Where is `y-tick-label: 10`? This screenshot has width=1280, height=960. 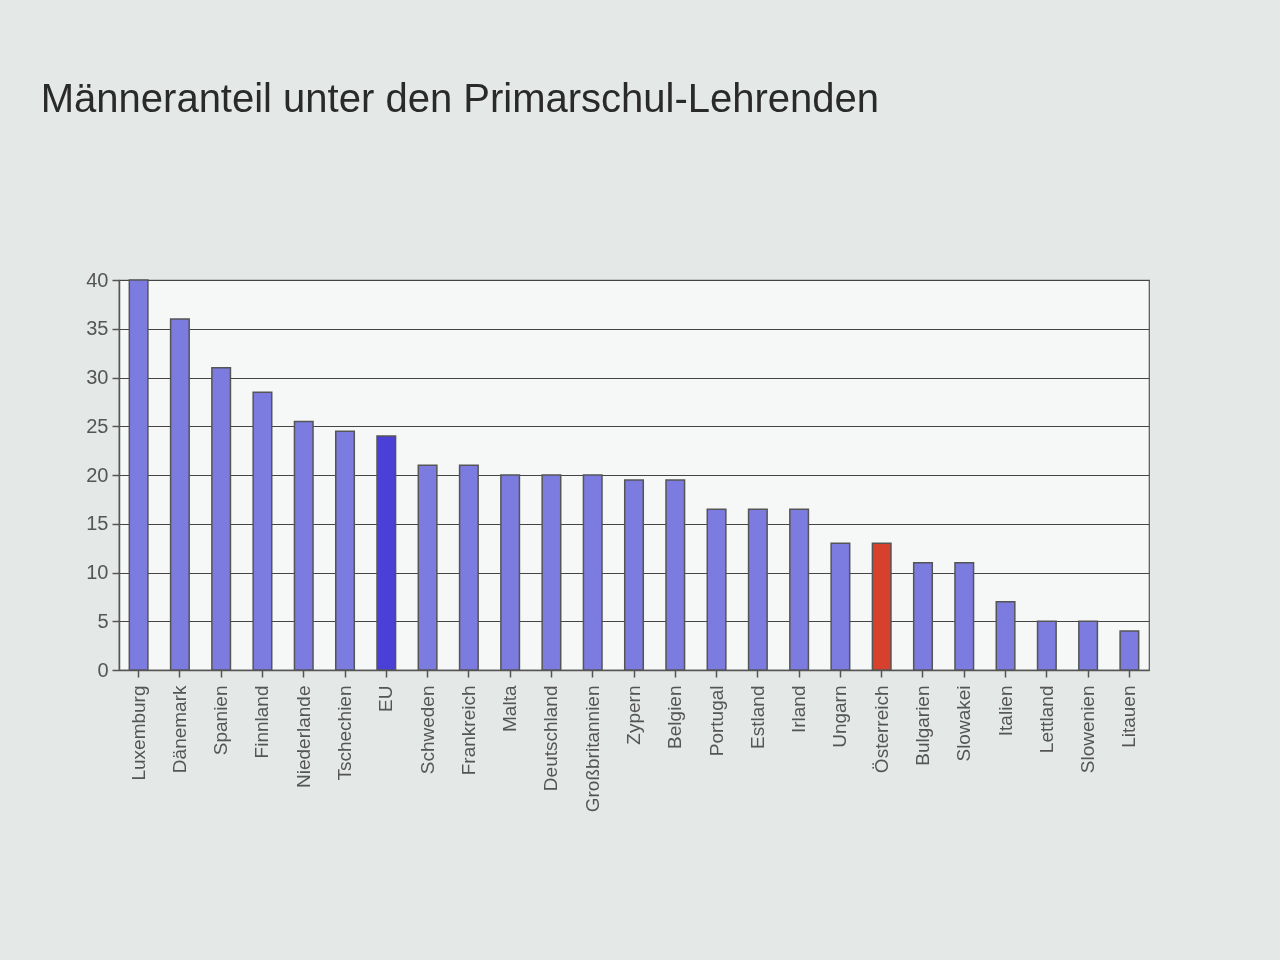
y-tick-label: 10 is located at coordinates (97, 572).